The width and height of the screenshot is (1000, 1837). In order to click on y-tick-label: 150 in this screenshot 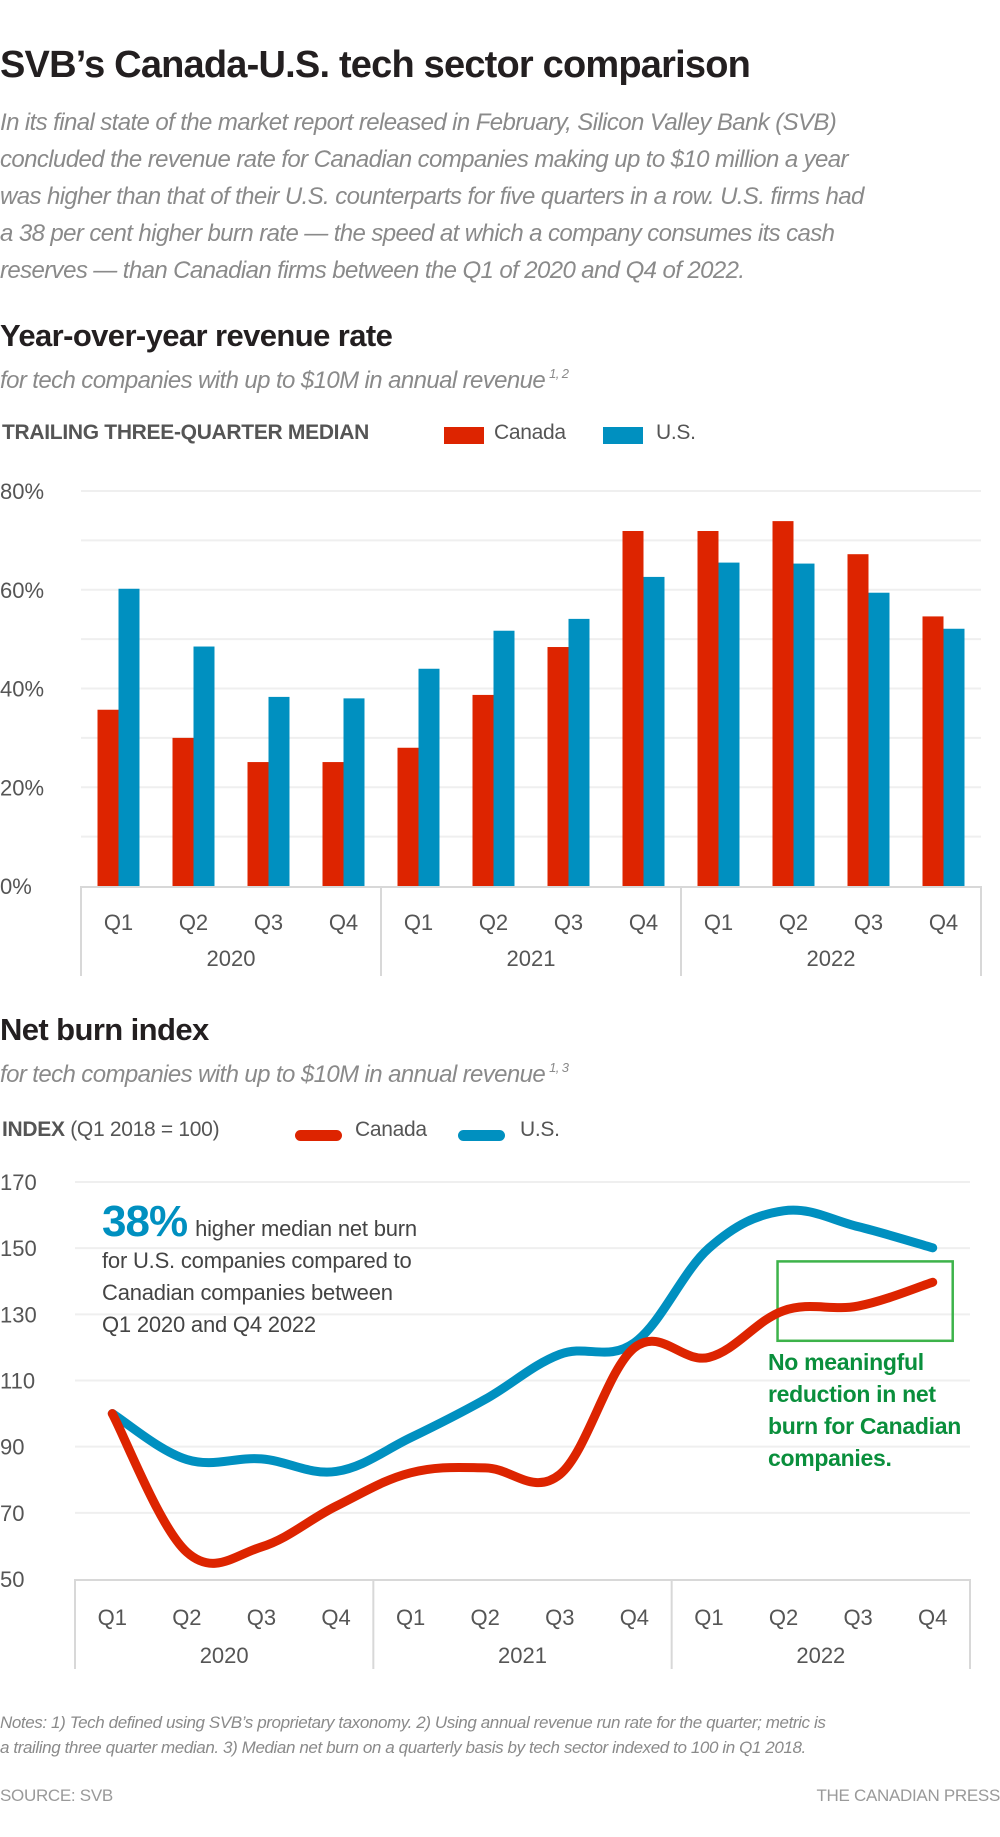, I will do `click(18, 1248)`.